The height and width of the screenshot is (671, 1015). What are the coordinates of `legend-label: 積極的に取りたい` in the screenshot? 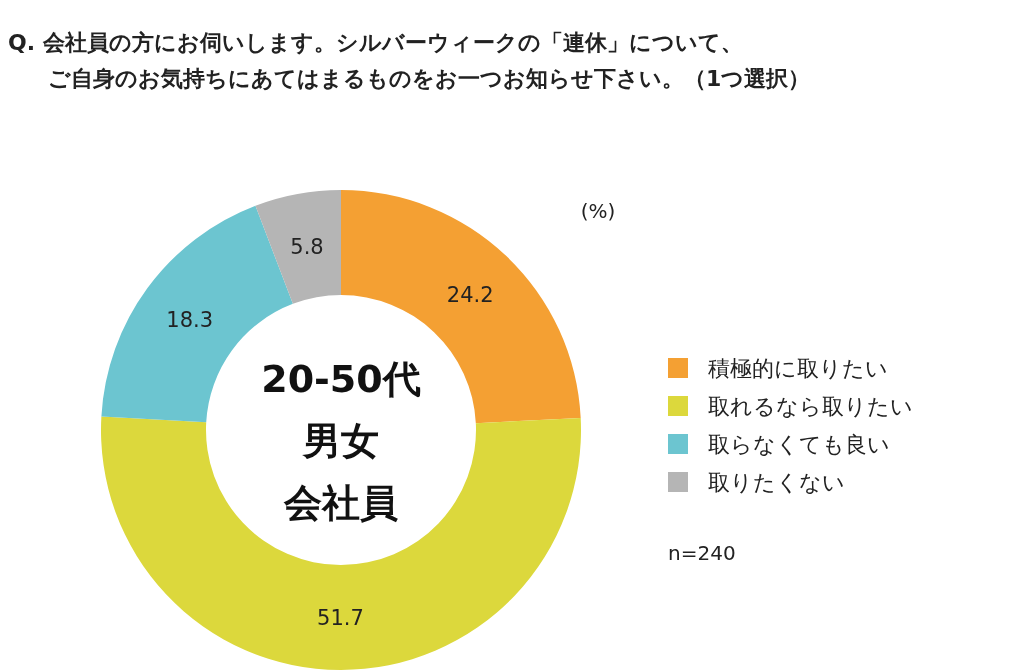 It's located at (798, 368).